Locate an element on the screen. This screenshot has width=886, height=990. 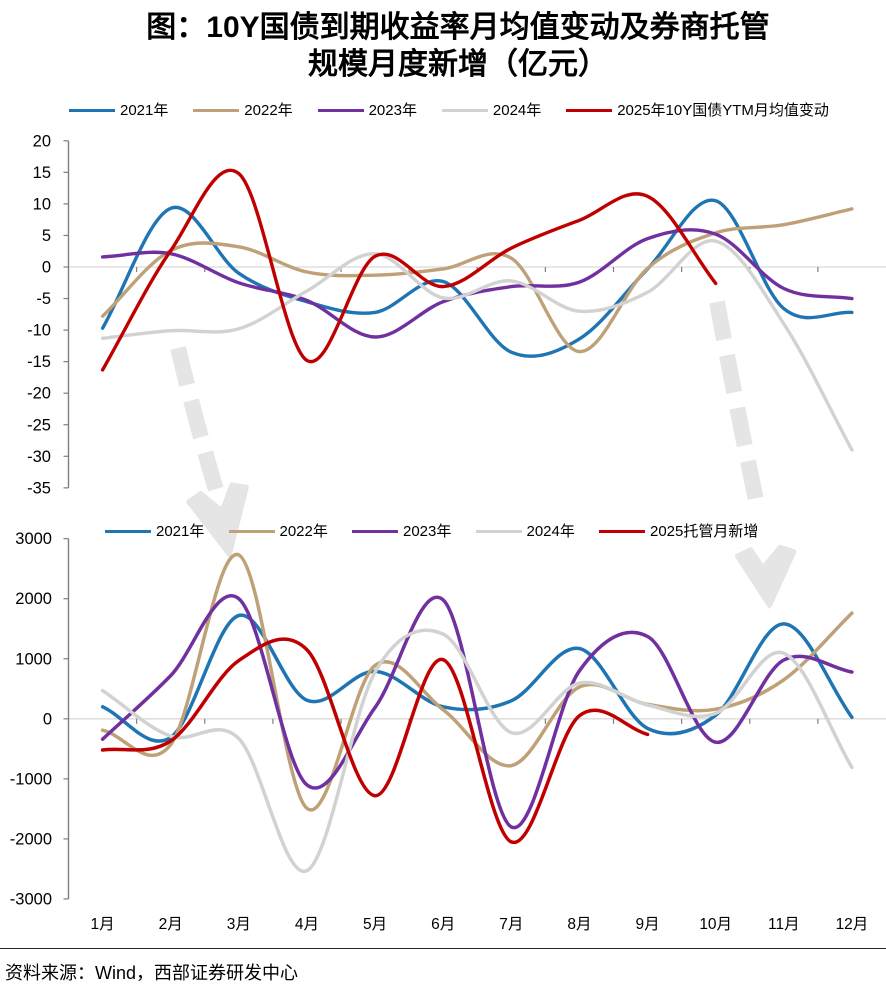
chart-title-line2: 规模月度新增（亿元） is located at coordinates (458, 64).